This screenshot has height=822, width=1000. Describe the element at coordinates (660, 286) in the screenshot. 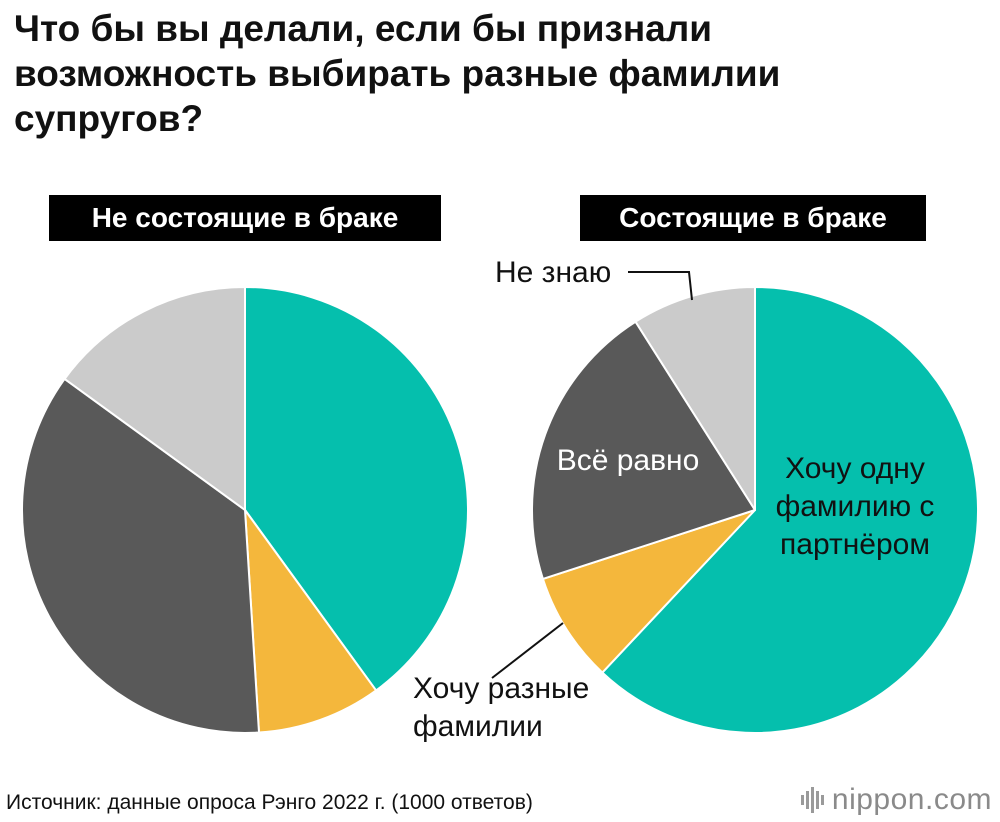

I see `leader-line-dont-know` at that location.